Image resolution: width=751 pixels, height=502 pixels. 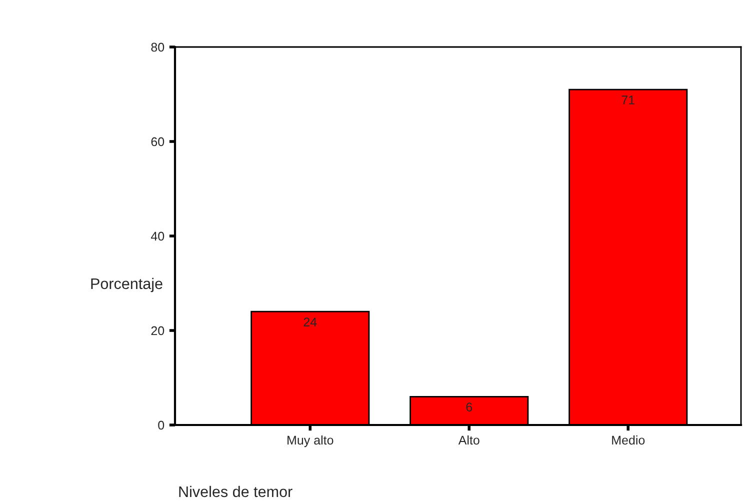 What do you see at coordinates (469, 407) in the screenshot?
I see `data-label: 6` at bounding box center [469, 407].